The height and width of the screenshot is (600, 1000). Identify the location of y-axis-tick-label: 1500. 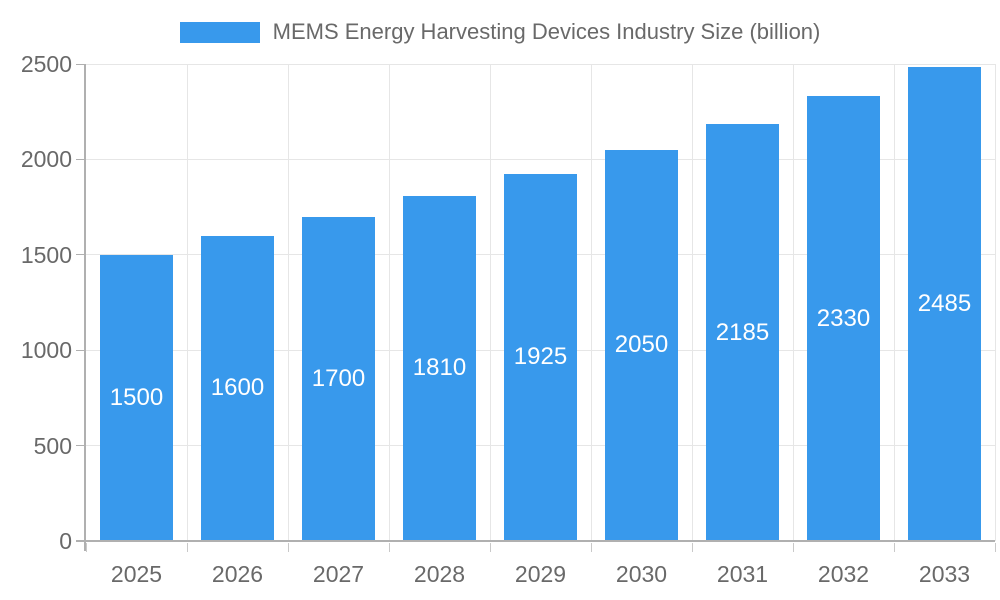
(46, 254).